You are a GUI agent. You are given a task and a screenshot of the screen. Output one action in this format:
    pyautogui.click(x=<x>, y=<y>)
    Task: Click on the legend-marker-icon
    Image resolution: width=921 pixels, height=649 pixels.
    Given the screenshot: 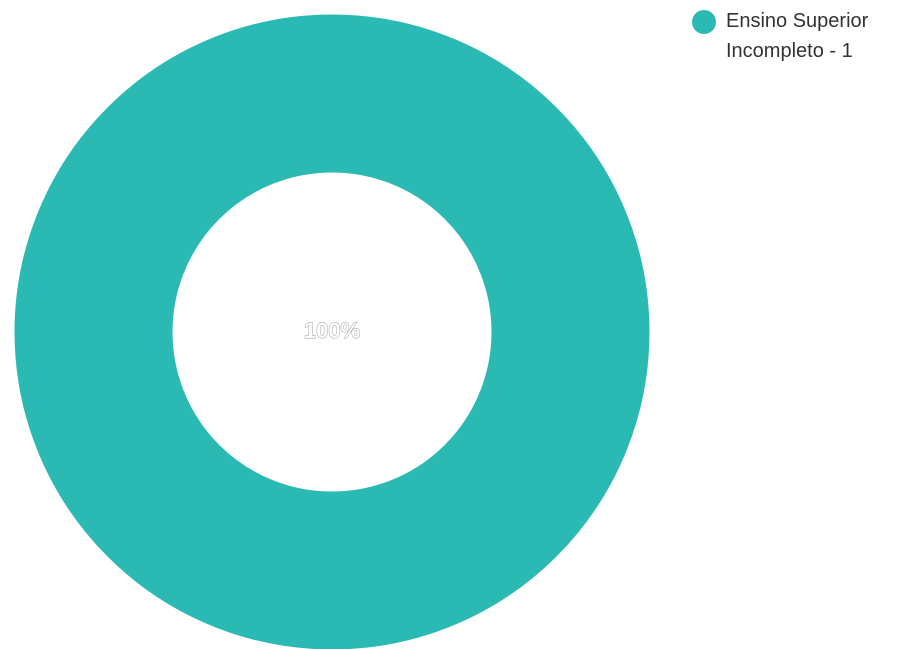 What is the action you would take?
    pyautogui.click(x=704, y=22)
    